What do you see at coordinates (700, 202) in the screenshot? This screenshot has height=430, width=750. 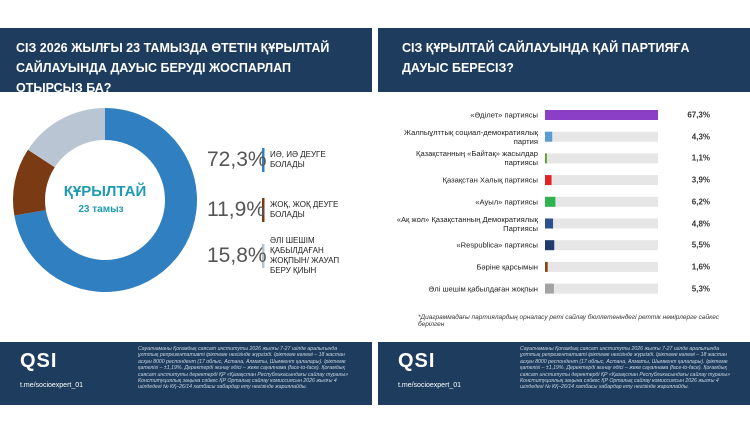 I see `value-label: 6,2%` at bounding box center [700, 202].